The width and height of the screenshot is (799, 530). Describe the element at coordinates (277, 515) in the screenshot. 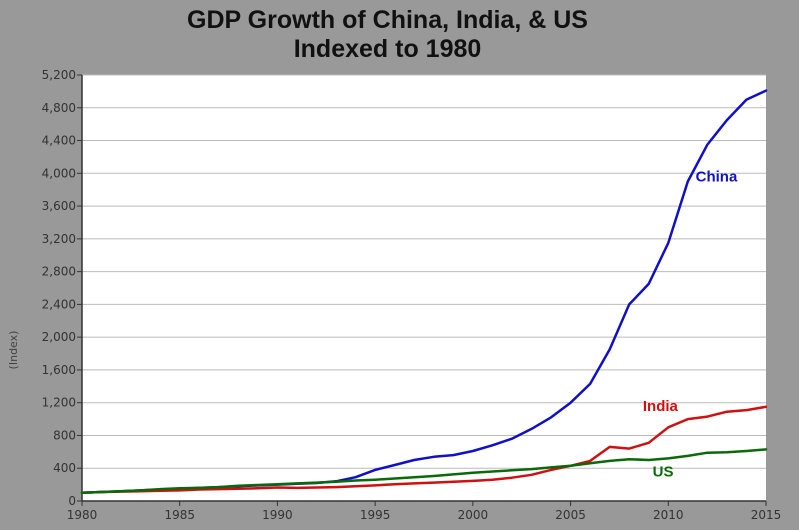

I see `x-tick-label: 1990` at that location.